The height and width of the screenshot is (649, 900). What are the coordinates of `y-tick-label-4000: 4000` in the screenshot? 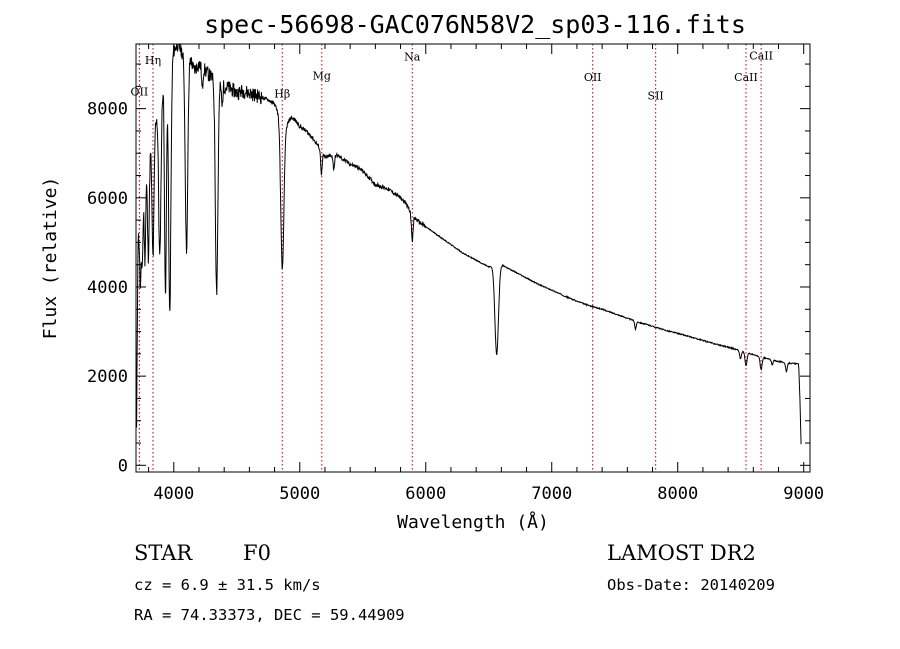 It's located at (107, 288).